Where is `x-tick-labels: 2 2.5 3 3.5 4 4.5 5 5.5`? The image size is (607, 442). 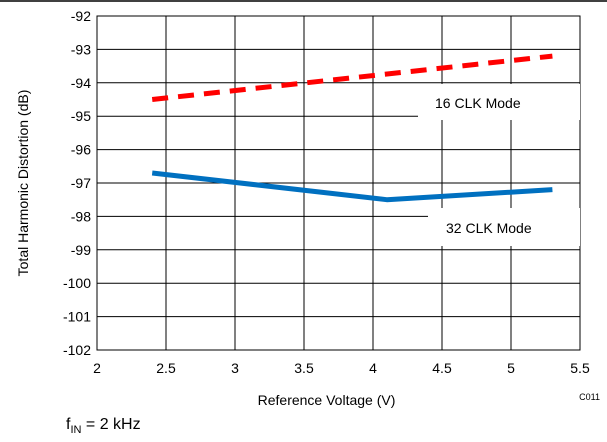
x-tick-labels: 2 2.5 3 3.5 4 4.5 5 5.5 is located at coordinates (341, 368).